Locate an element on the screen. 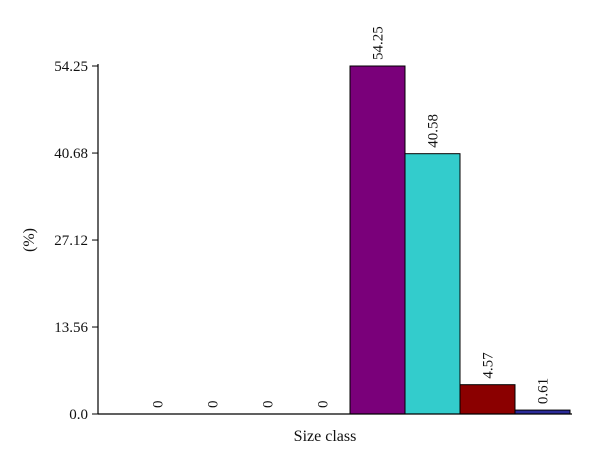 This screenshot has height=464, width=600. y-axis-ticks: 0.0 13.56 27.12 40.68 54.25 is located at coordinates (76, 241).